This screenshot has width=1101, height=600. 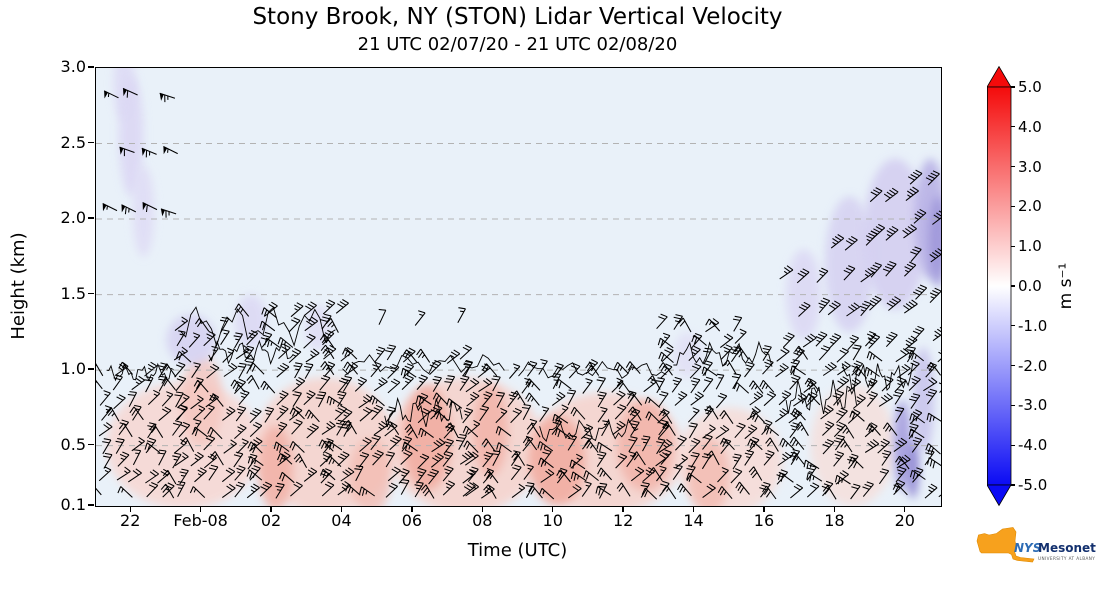 What do you see at coordinates (1067, 548) in the screenshot?
I see `logo-mesonet-text: Mesonet` at bounding box center [1067, 548].